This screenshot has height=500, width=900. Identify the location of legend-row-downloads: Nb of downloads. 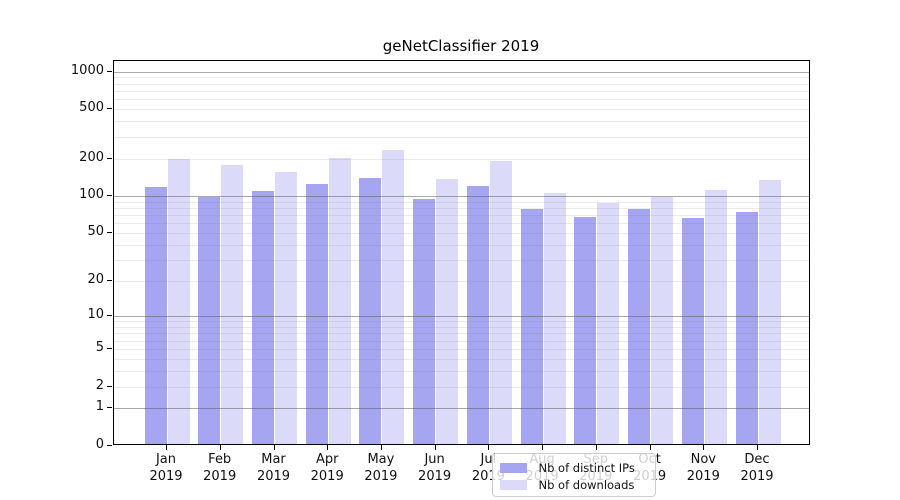
(577, 484).